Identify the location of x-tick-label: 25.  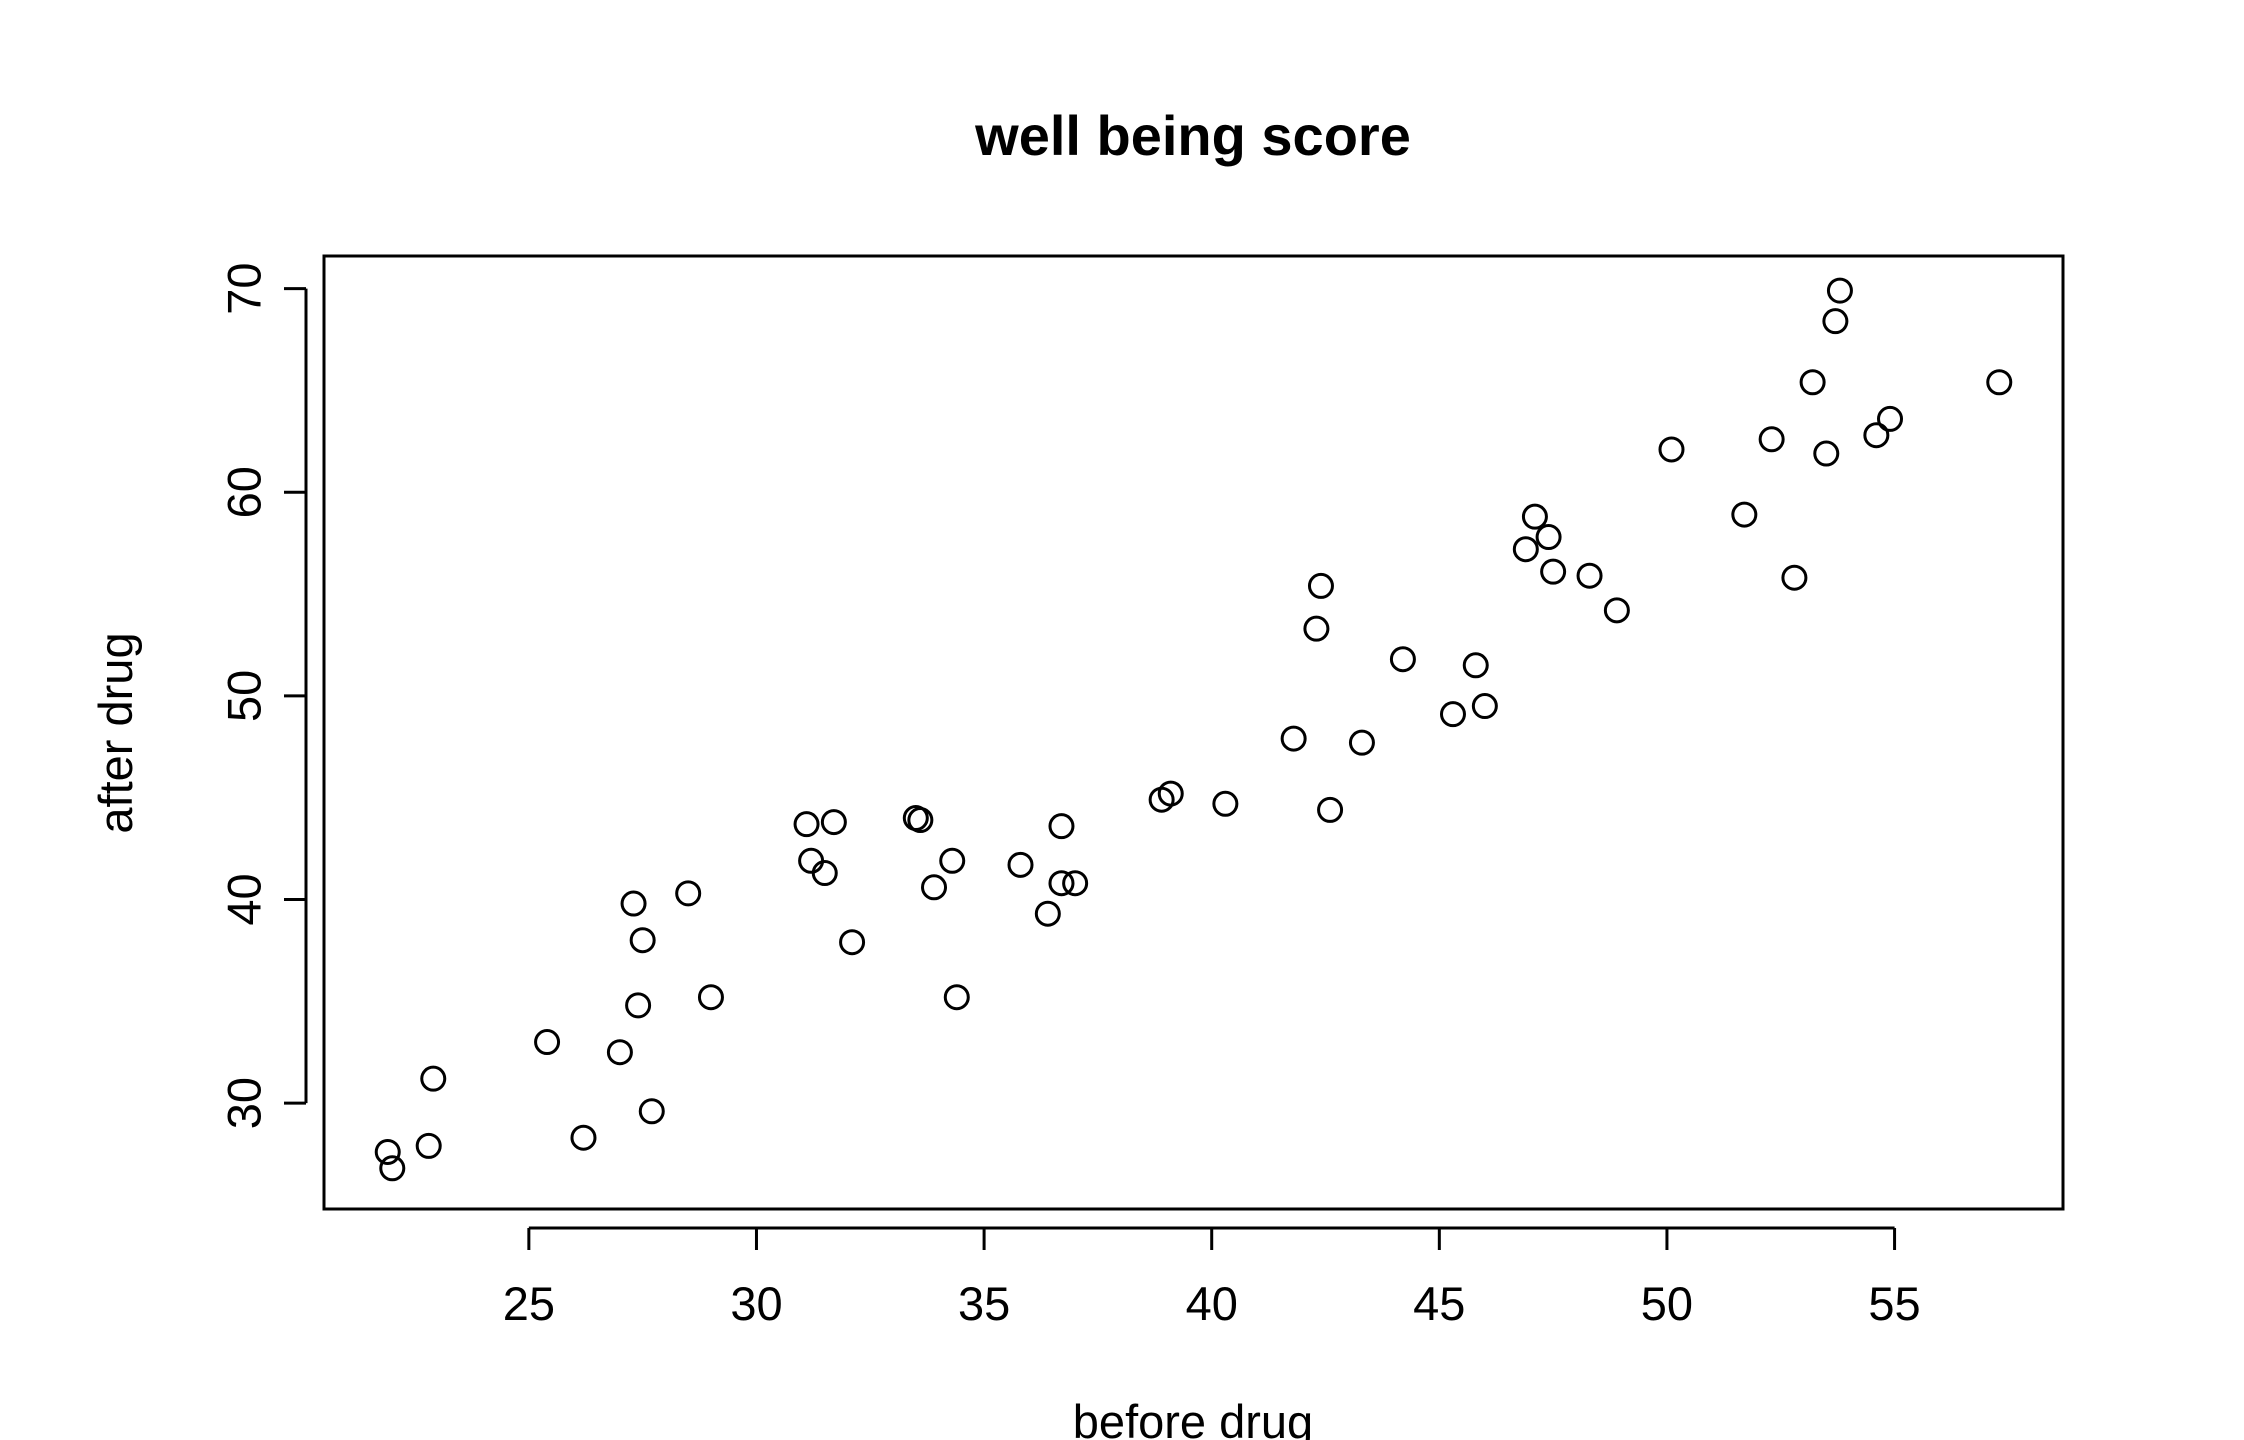
(529, 1303).